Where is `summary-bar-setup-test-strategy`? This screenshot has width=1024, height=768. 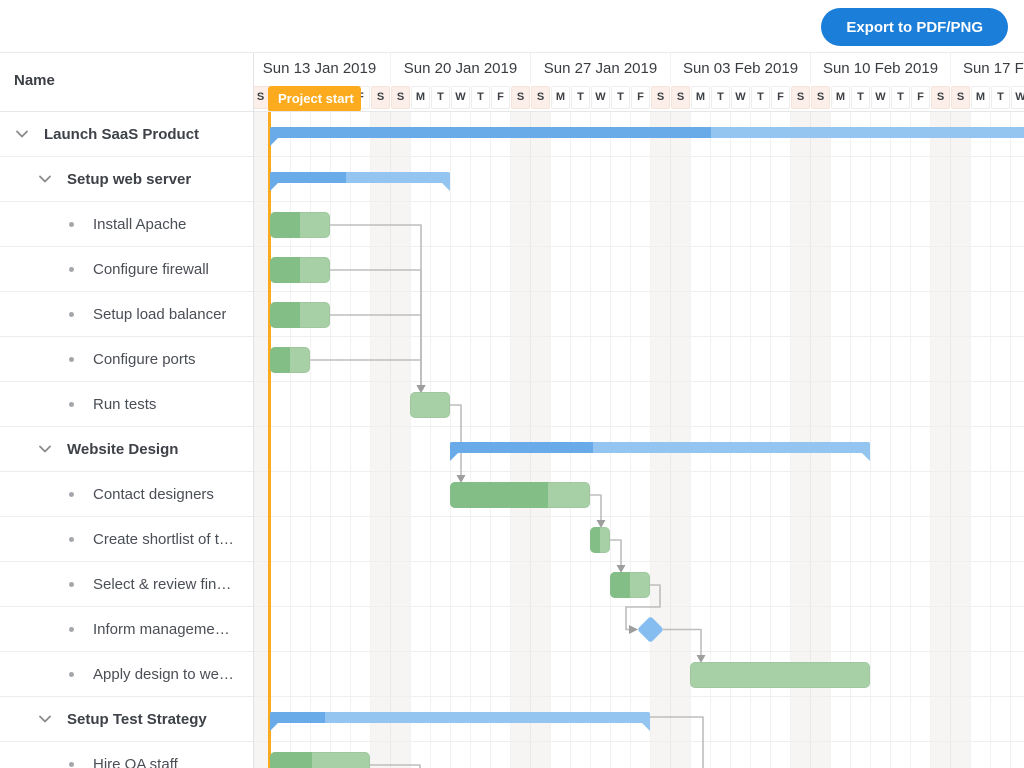 summary-bar-setup-test-strategy is located at coordinates (460, 722).